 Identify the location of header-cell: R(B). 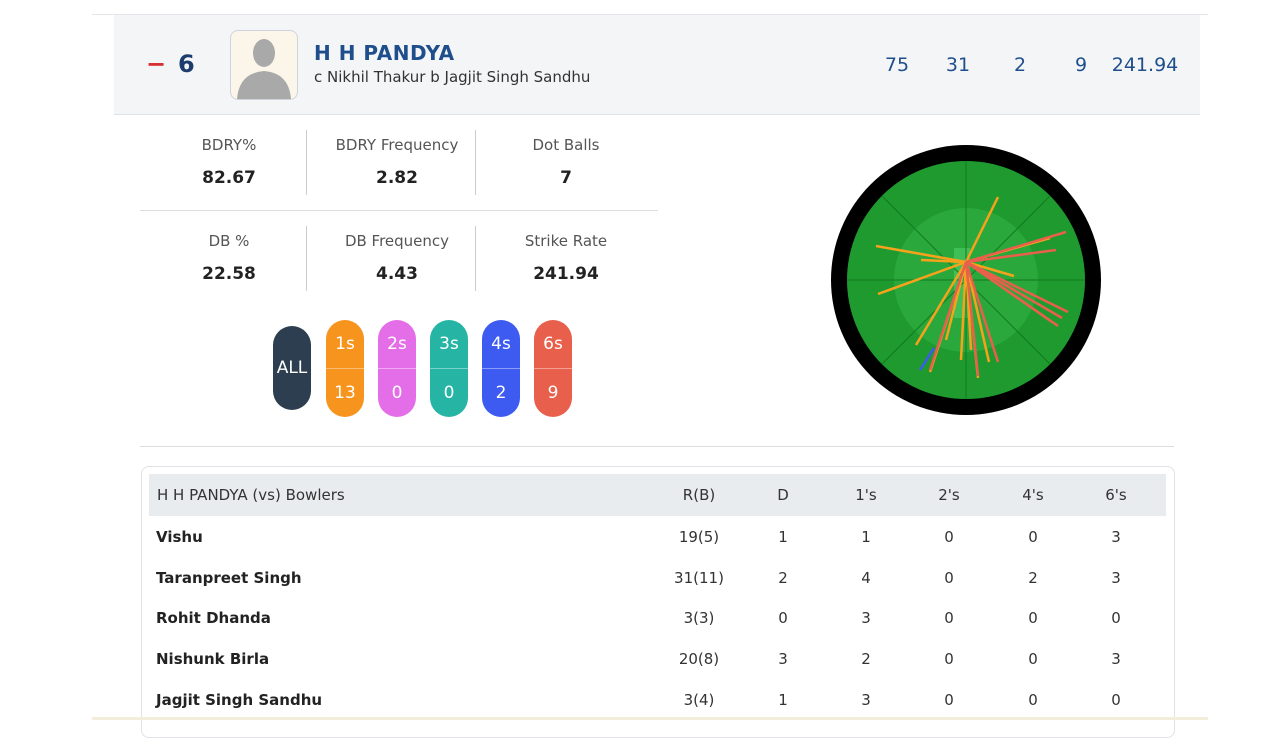
(699, 495).